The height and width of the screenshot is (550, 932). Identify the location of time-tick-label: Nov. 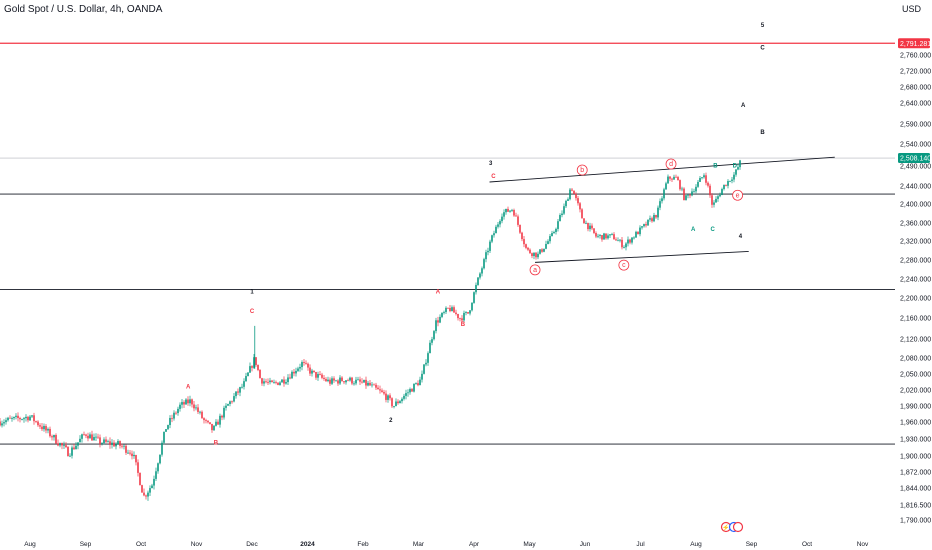
(863, 544).